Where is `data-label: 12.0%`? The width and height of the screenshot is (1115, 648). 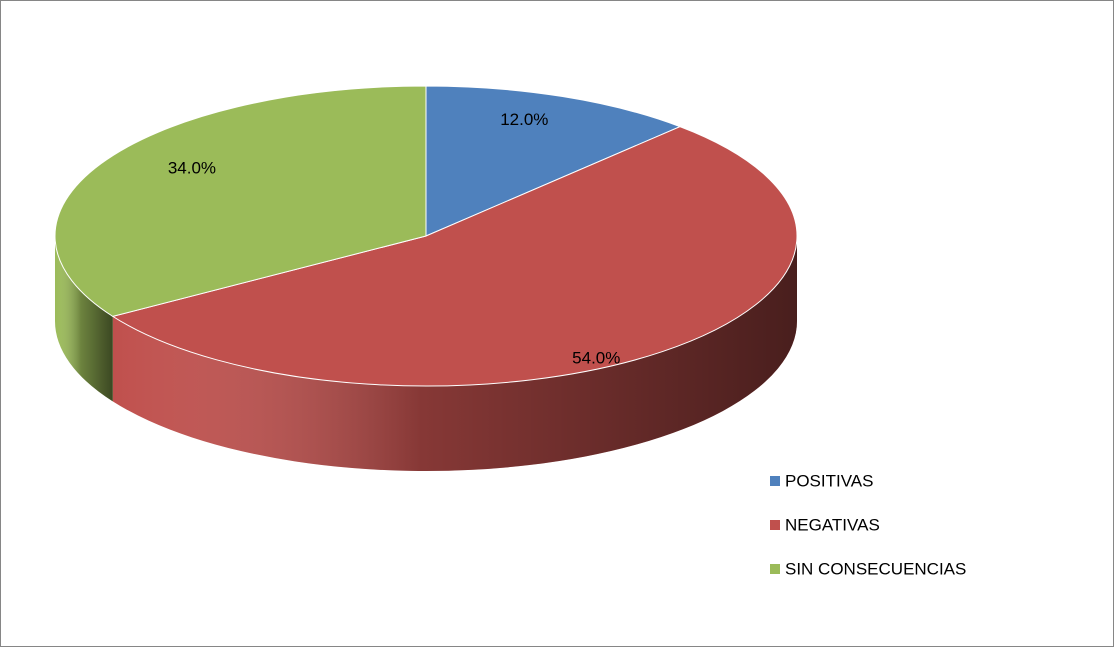 data-label: 12.0% is located at coordinates (524, 119).